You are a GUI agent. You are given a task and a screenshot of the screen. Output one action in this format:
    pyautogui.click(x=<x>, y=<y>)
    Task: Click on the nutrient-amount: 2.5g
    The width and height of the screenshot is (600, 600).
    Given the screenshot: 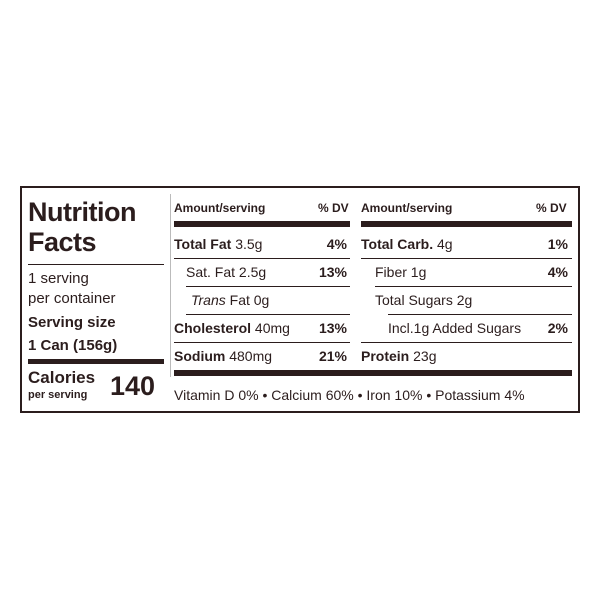 What is the action you would take?
    pyautogui.click(x=252, y=272)
    